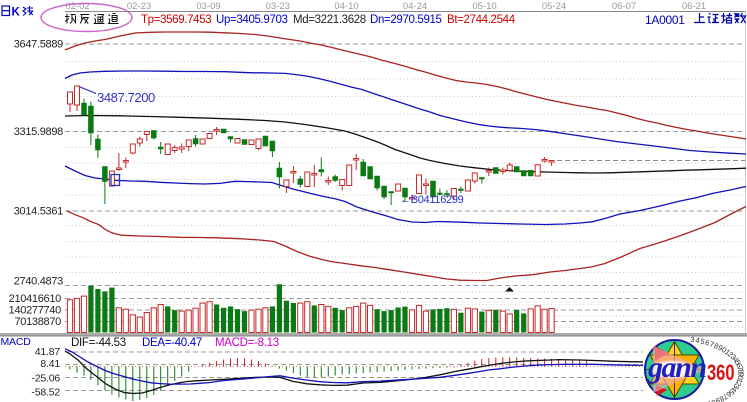  I want to click on svg-text: 03-09, so click(208, 6).